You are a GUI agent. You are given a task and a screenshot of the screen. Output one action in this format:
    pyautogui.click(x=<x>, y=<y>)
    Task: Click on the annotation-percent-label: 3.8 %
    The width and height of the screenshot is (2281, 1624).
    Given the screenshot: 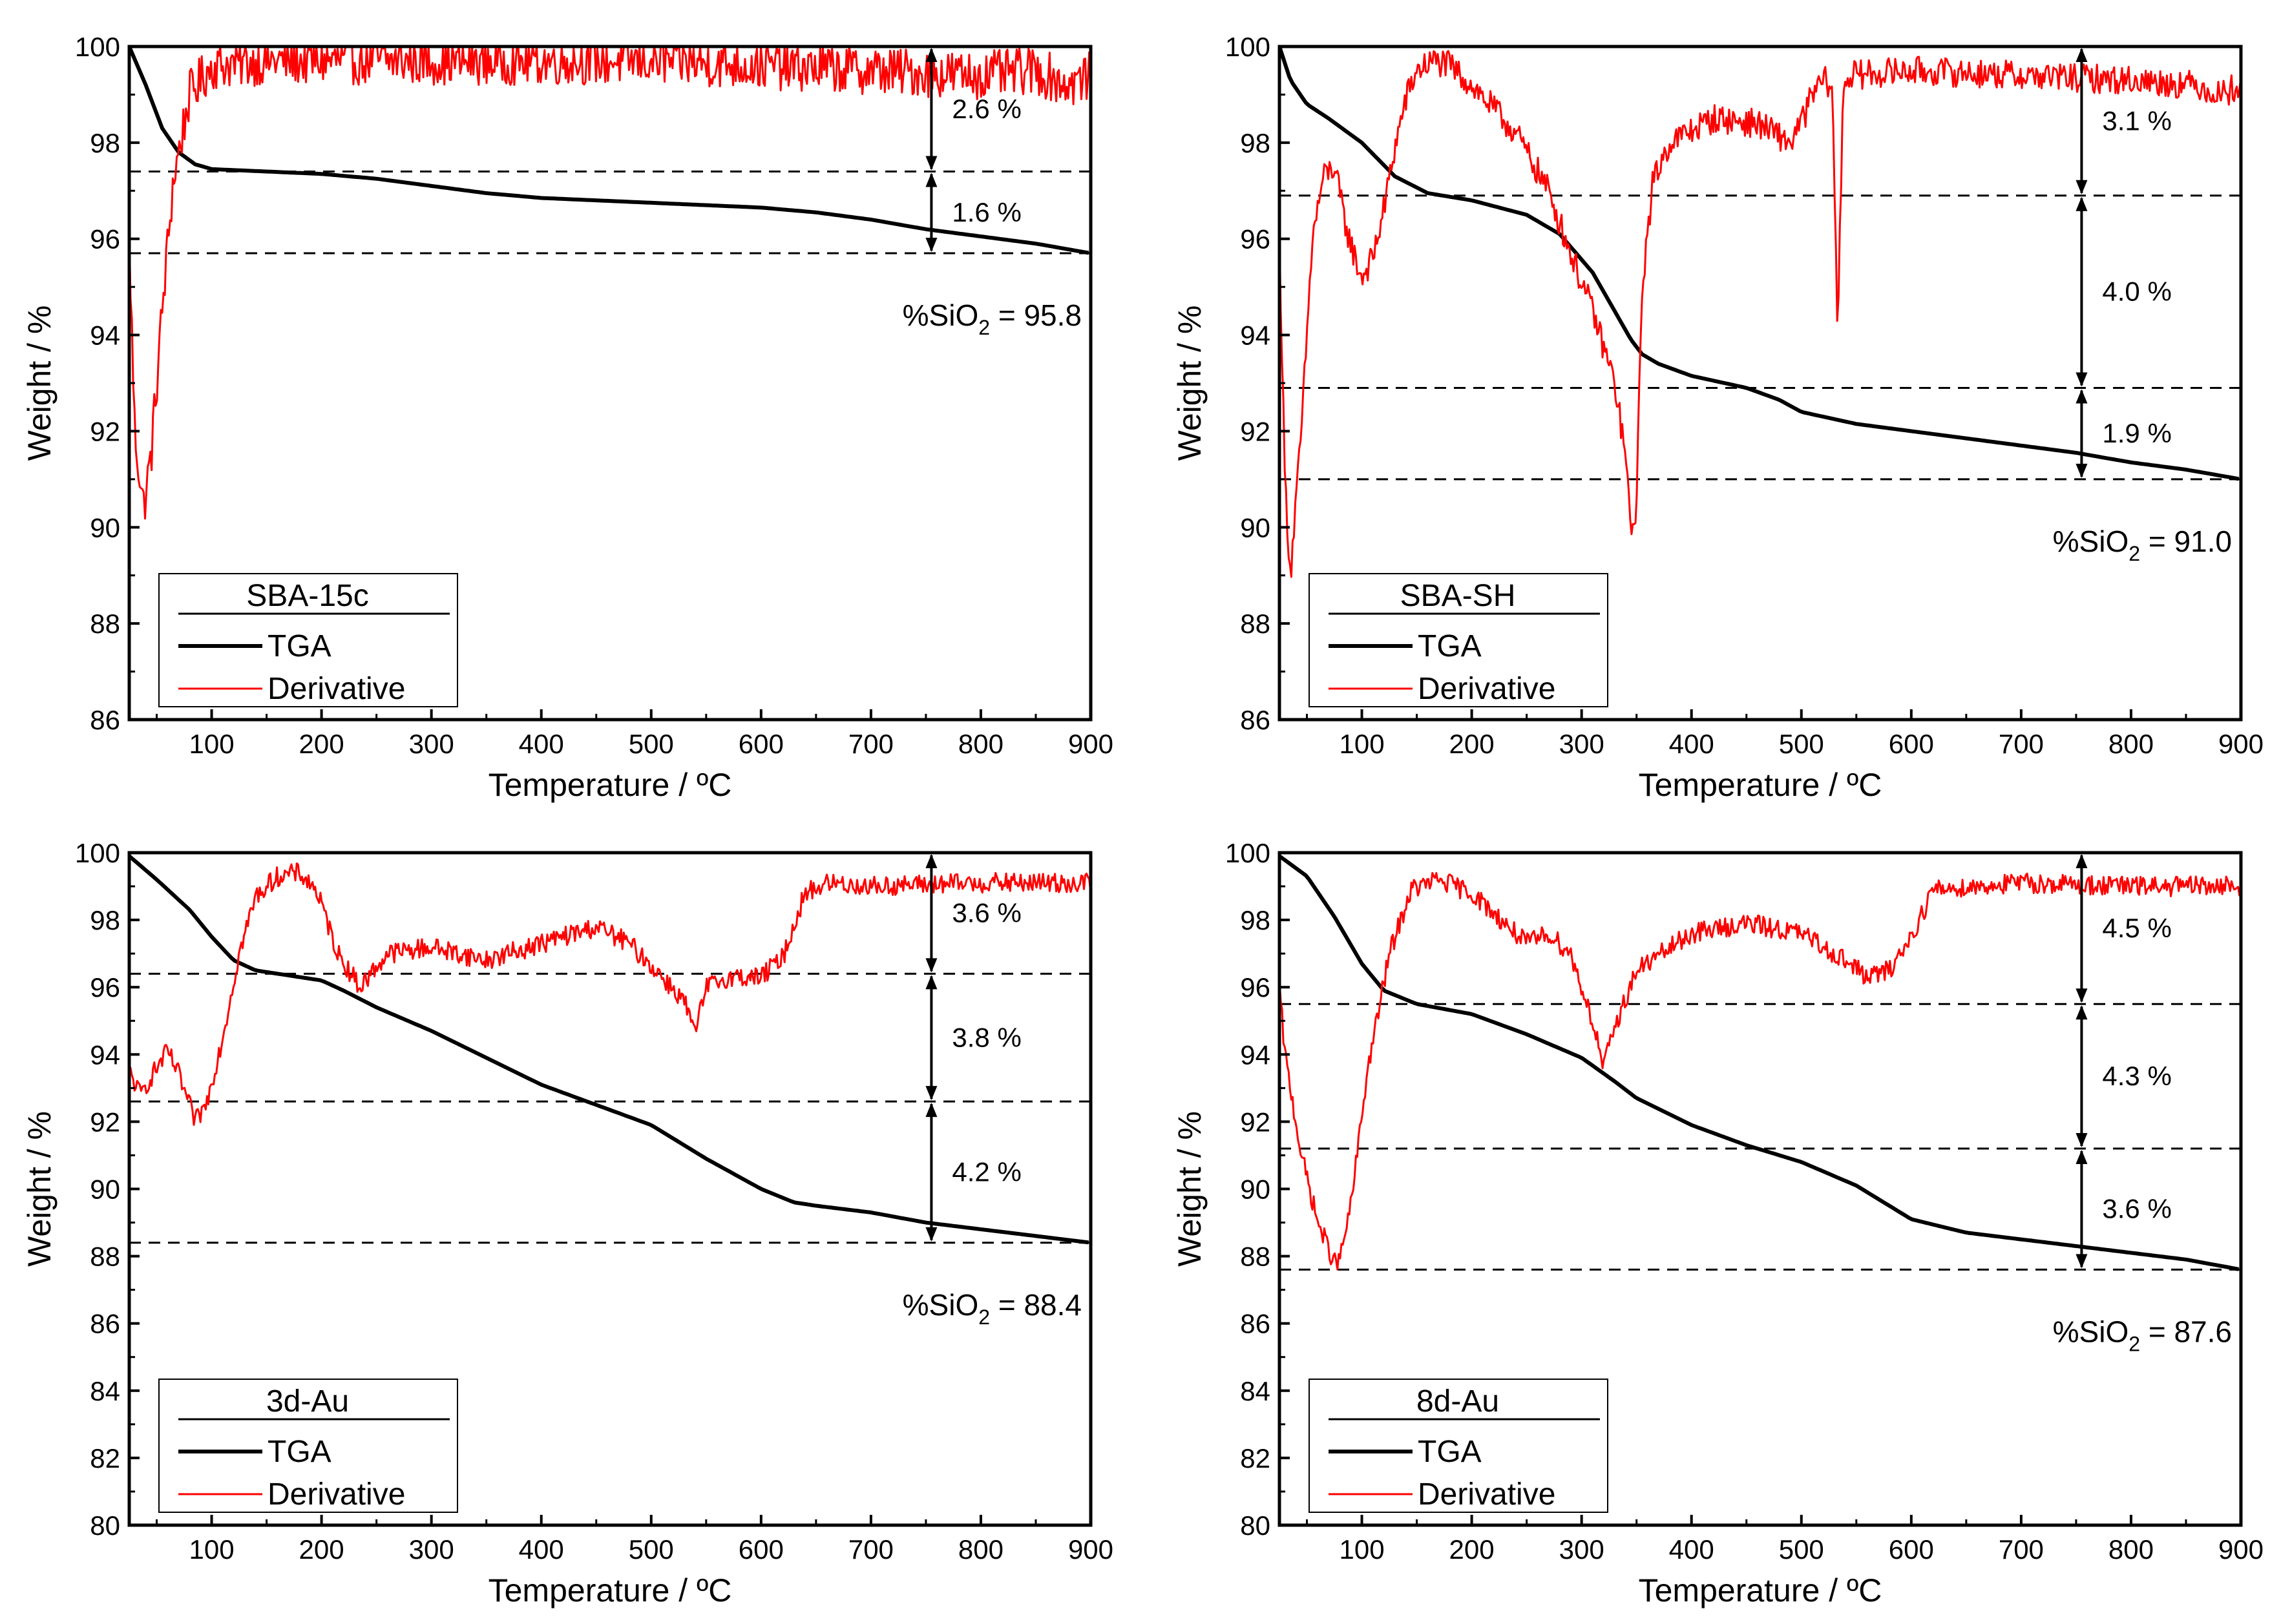 What is the action you would take?
    pyautogui.click(x=986, y=1037)
    